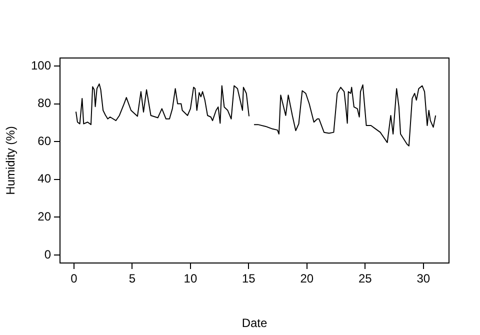 Image resolution: width=480 pixels, height=335 pixels. What do you see at coordinates (74, 279) in the screenshot?
I see `x-tick-label: 0` at bounding box center [74, 279].